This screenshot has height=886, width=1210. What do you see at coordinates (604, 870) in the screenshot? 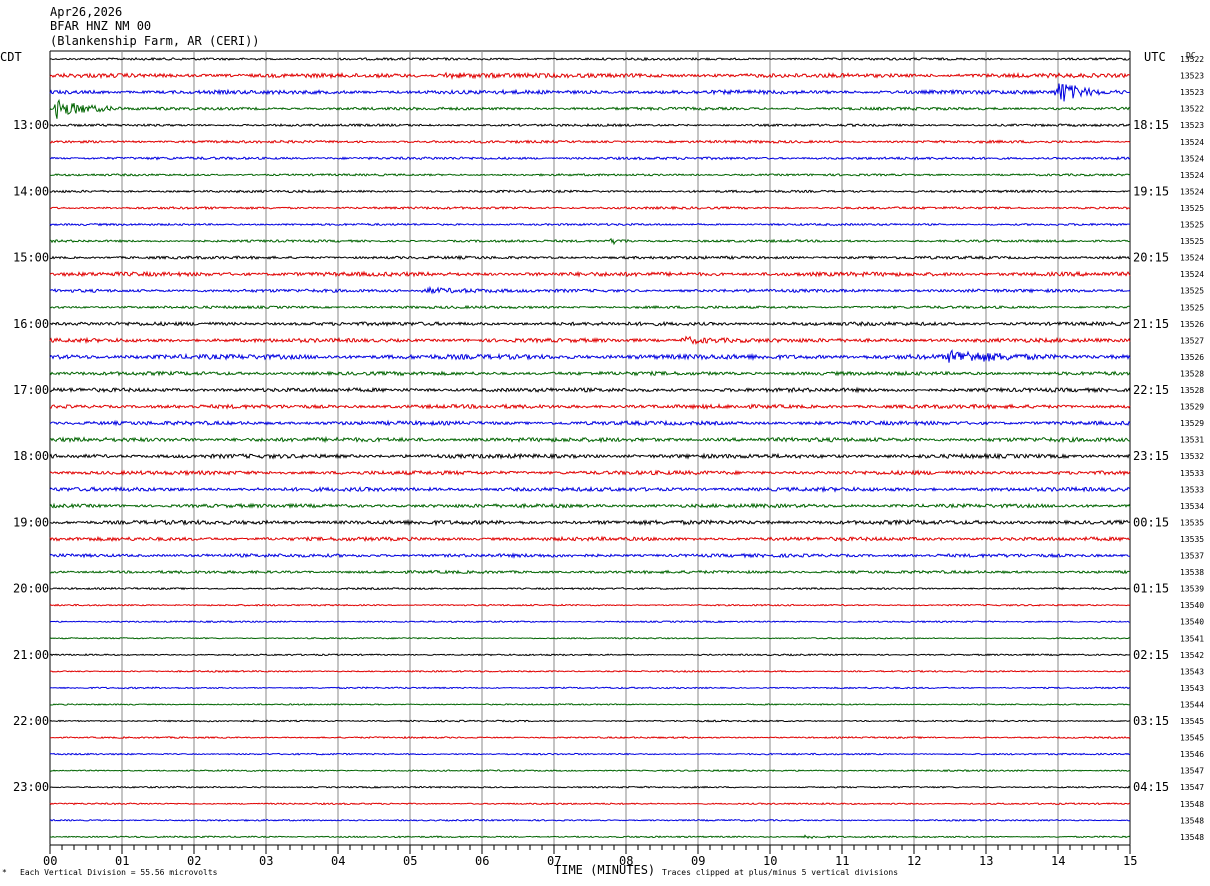
I see `x-axis-title: TIME (MINUTES)` at bounding box center [604, 870].